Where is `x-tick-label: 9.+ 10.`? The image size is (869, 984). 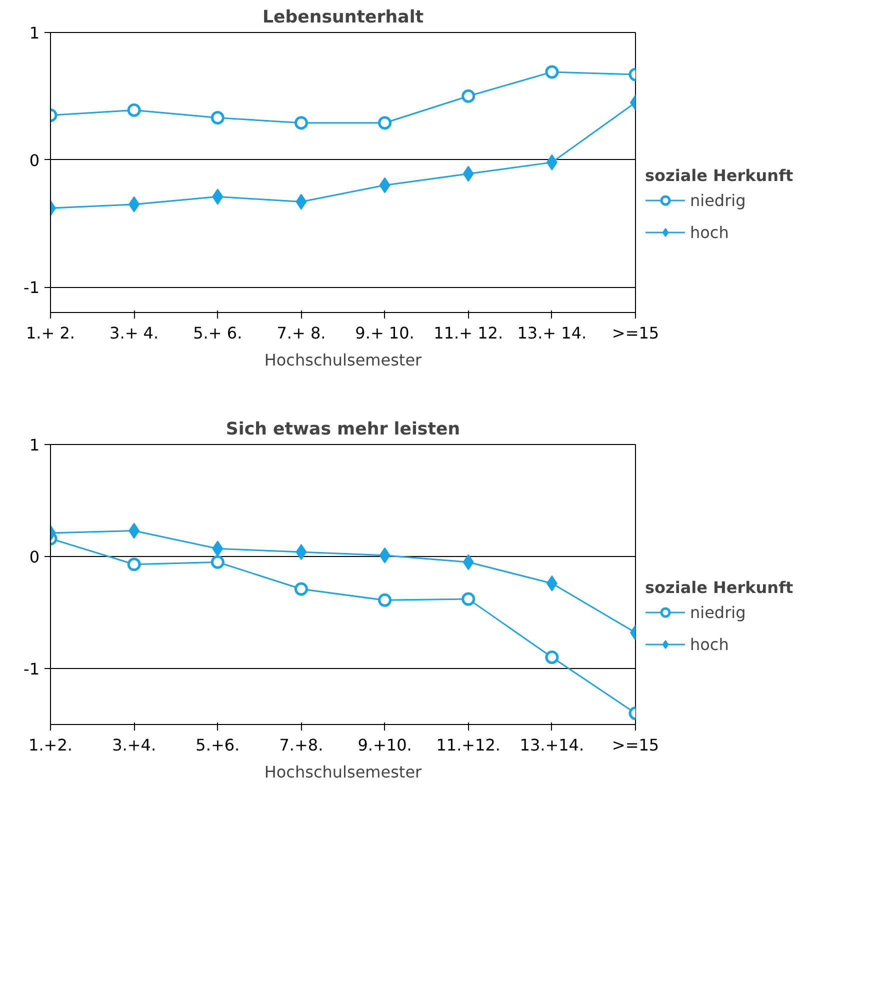 x-tick-label: 9.+ 10. is located at coordinates (384, 333).